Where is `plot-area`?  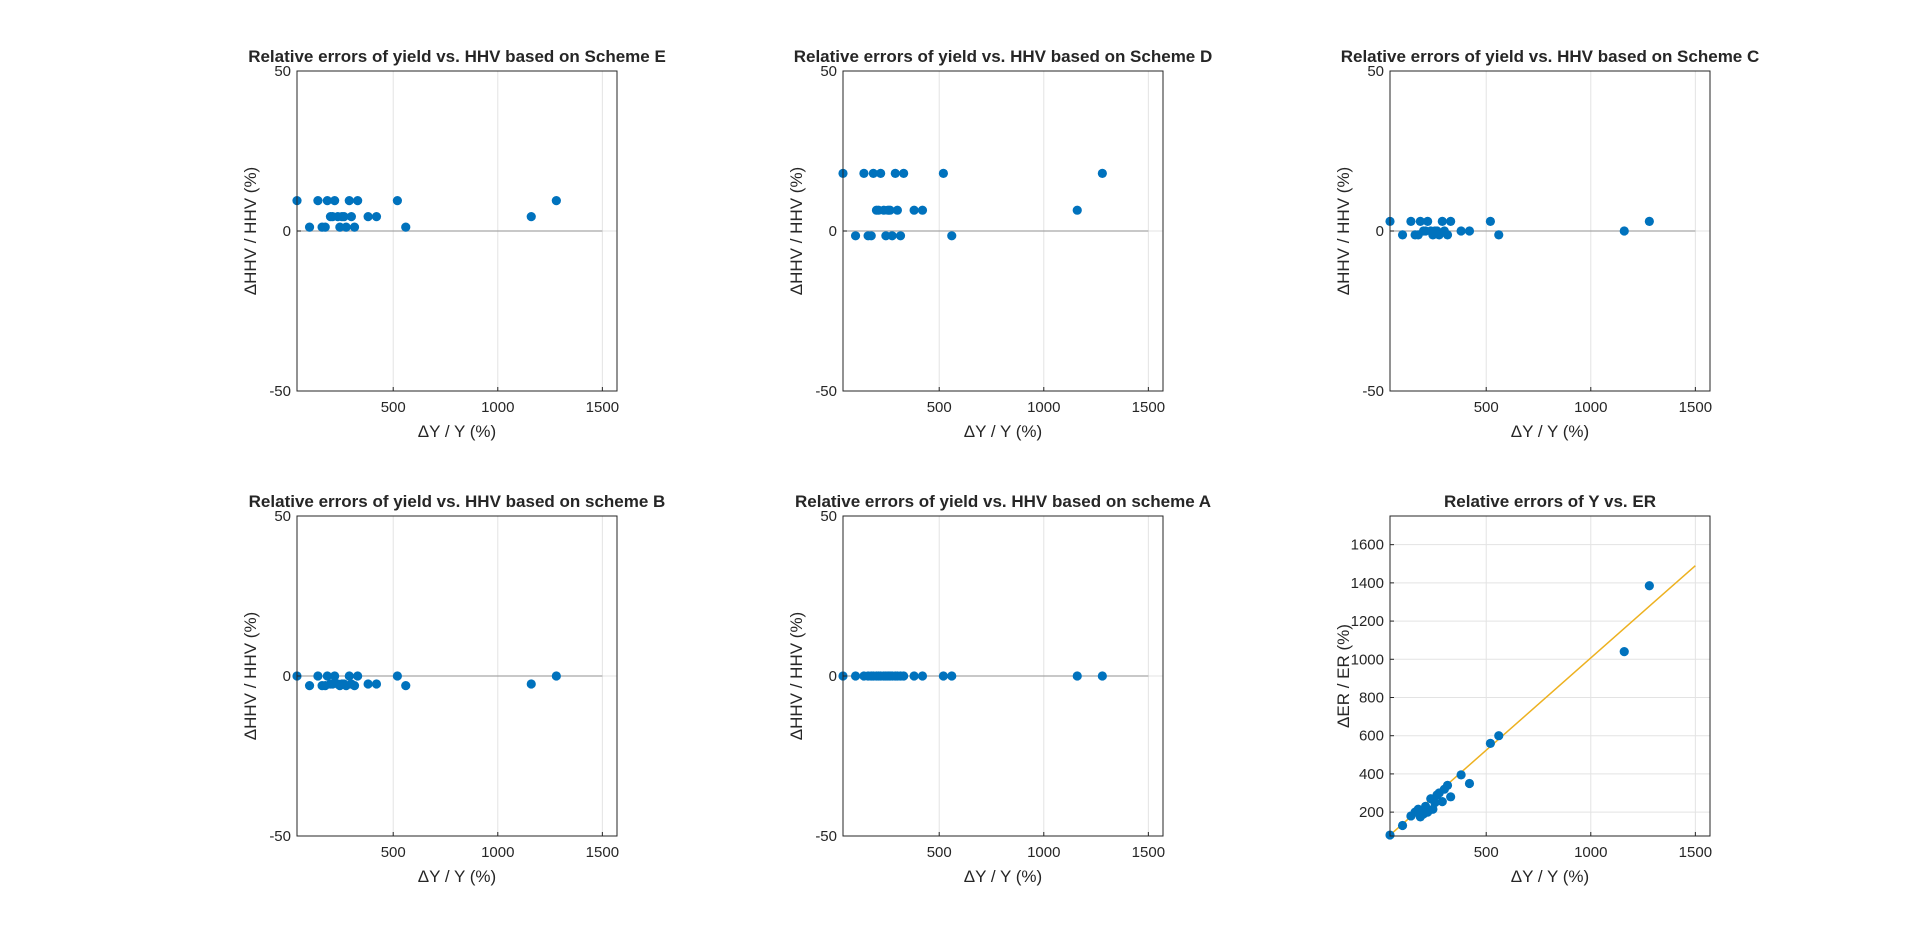 plot-area is located at coordinates (1550, 676).